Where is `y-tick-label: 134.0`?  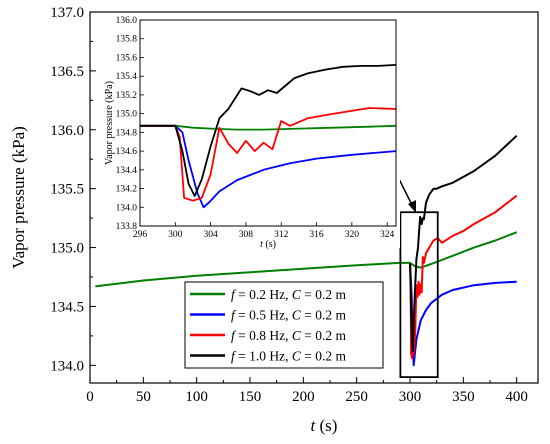
y-tick-label: 134.0 is located at coordinates (67, 366).